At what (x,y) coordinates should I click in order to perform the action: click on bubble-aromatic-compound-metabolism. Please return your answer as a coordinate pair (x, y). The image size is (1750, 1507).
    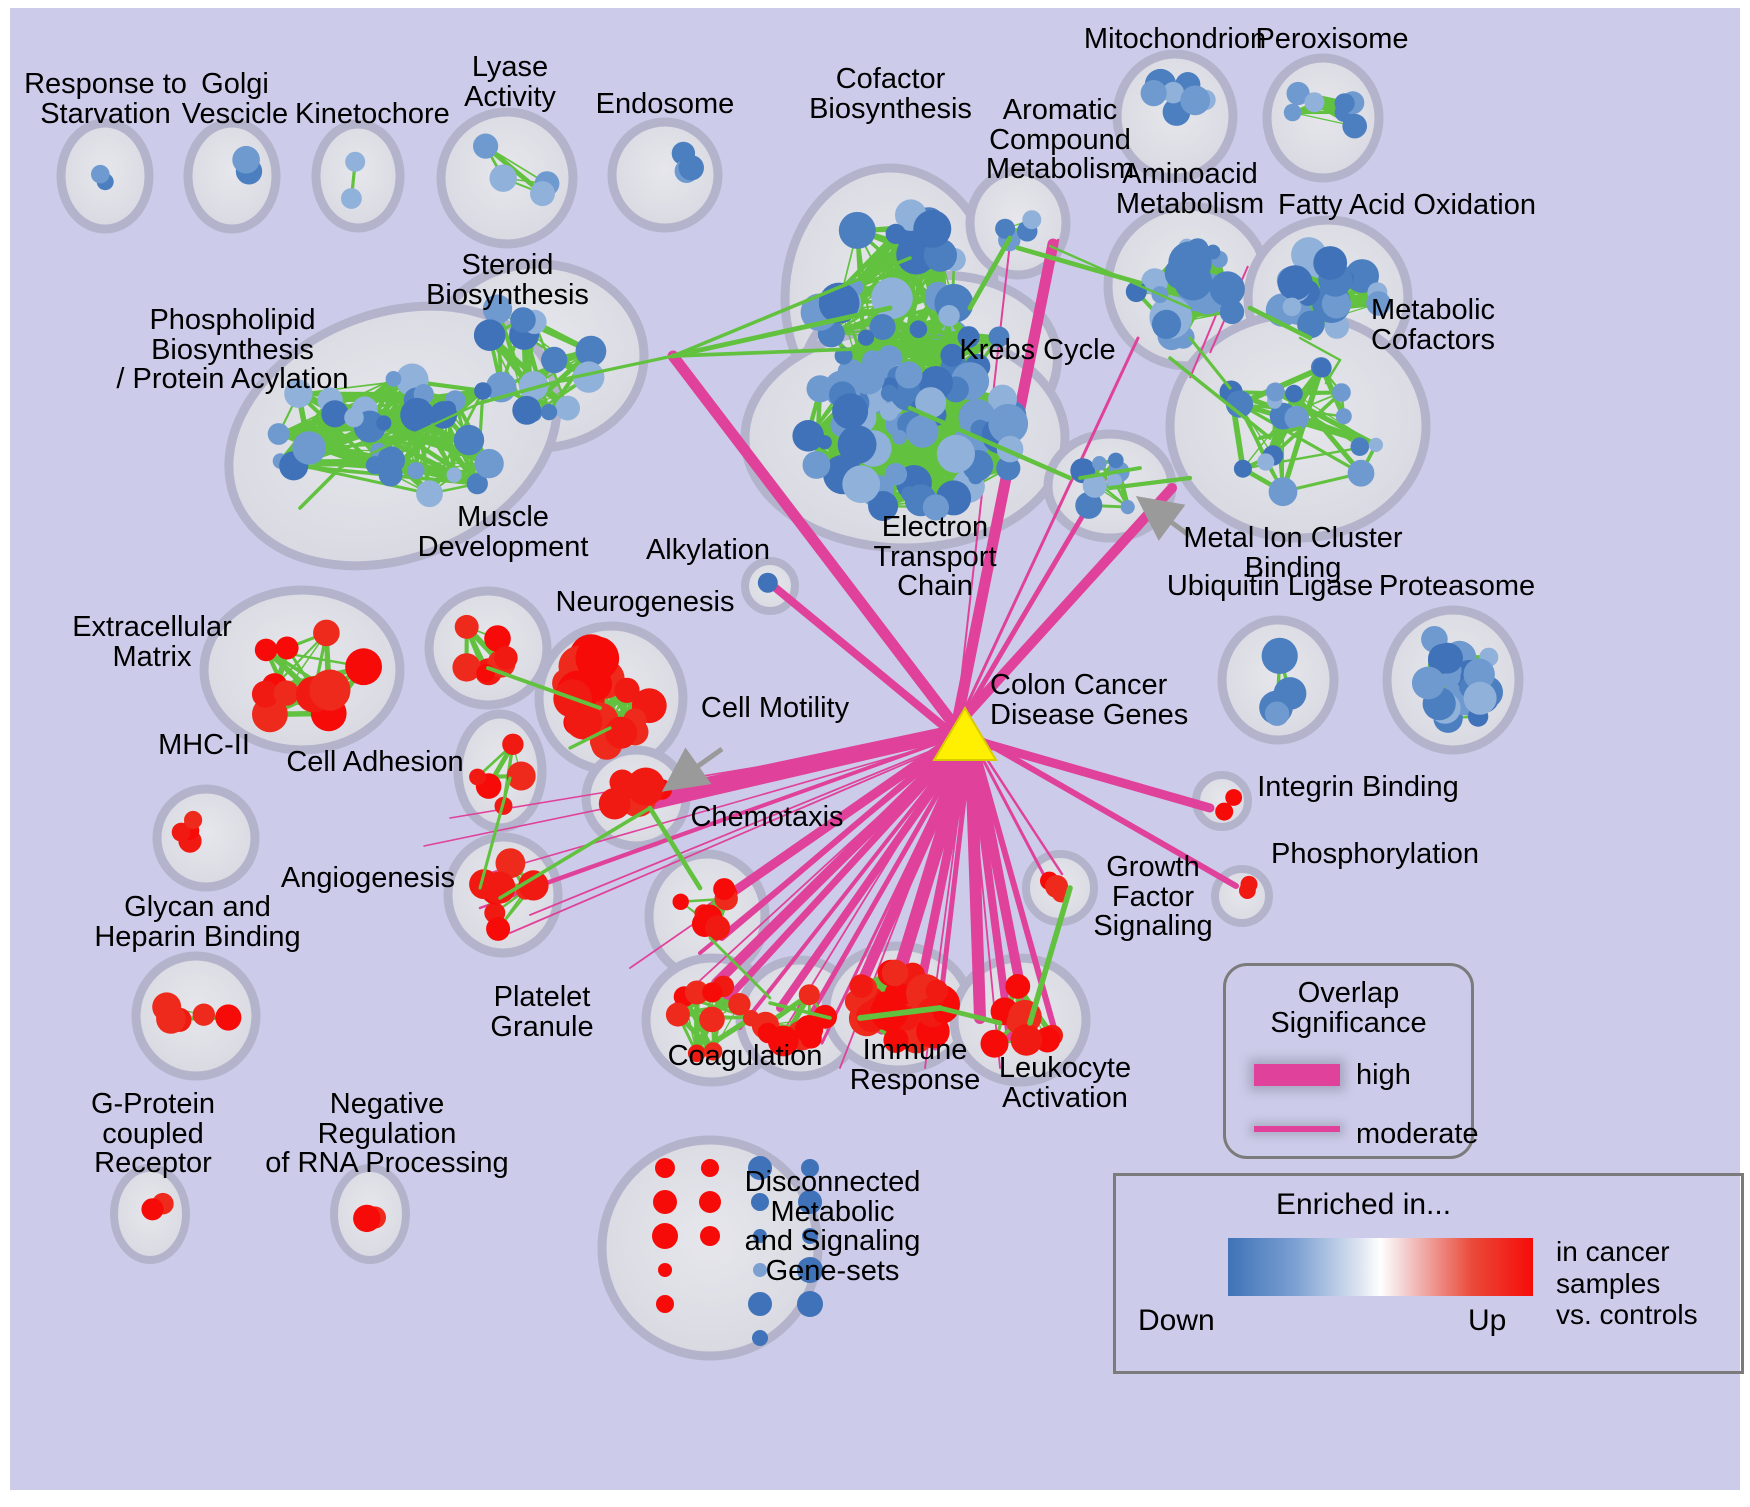
    Looking at the image, I should click on (1018, 223).